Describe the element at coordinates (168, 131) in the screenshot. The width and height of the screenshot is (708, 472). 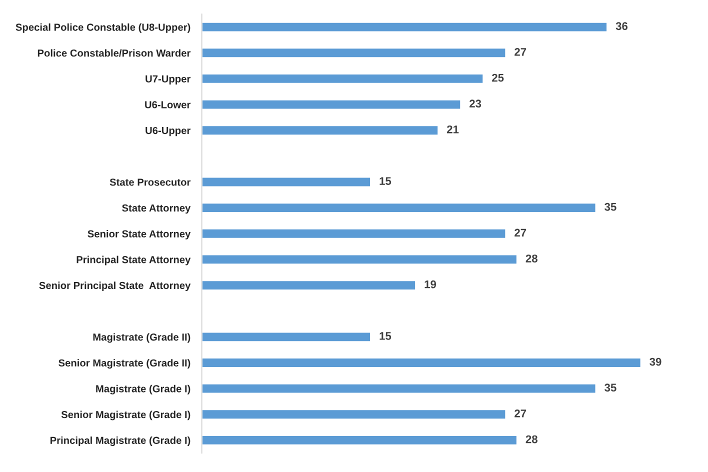
I see `y-tick-label: U6-Upper` at that location.